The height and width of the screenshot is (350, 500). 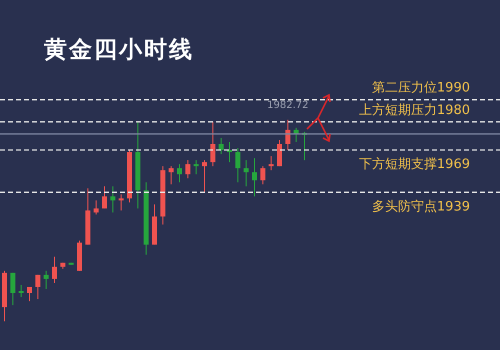 I want to click on ref-line-label: 上方短期压力1980, so click(x=414, y=110).